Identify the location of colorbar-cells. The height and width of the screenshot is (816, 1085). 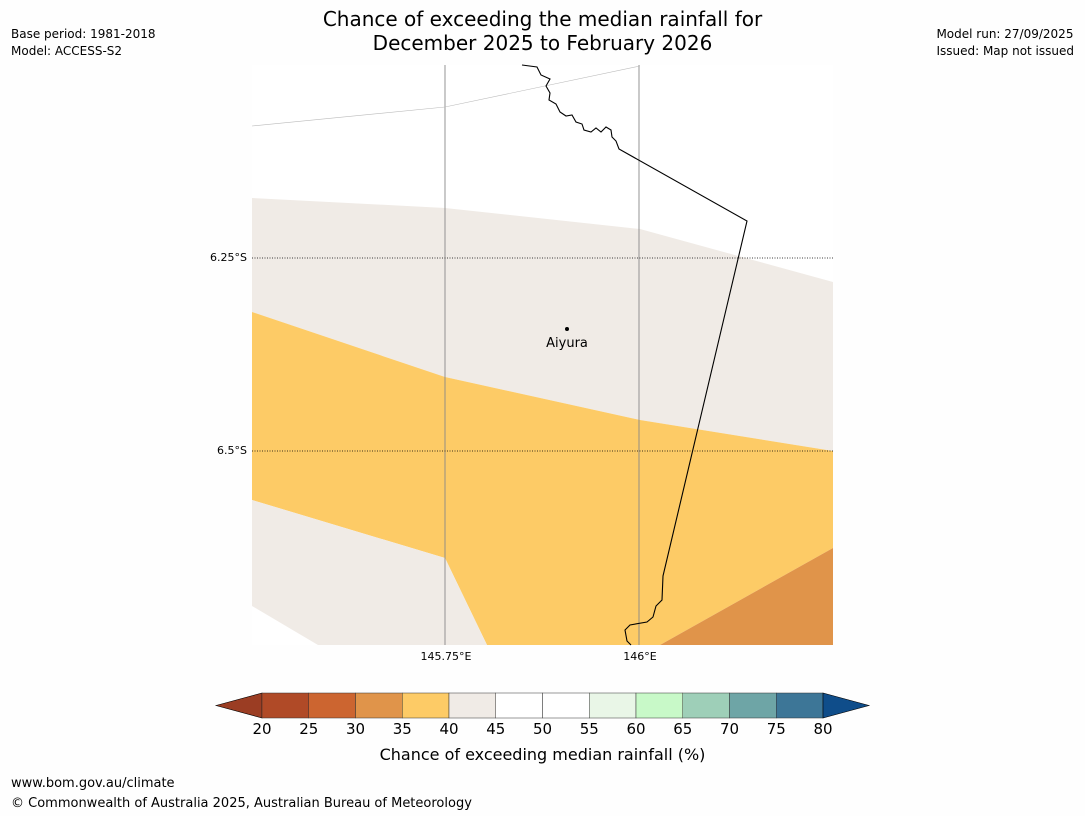
(542, 705).